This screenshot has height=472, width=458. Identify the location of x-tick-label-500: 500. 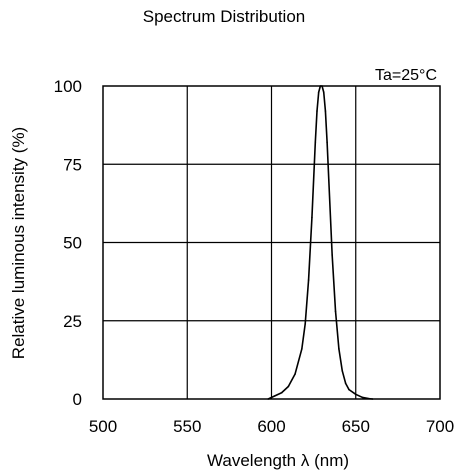
(103, 426).